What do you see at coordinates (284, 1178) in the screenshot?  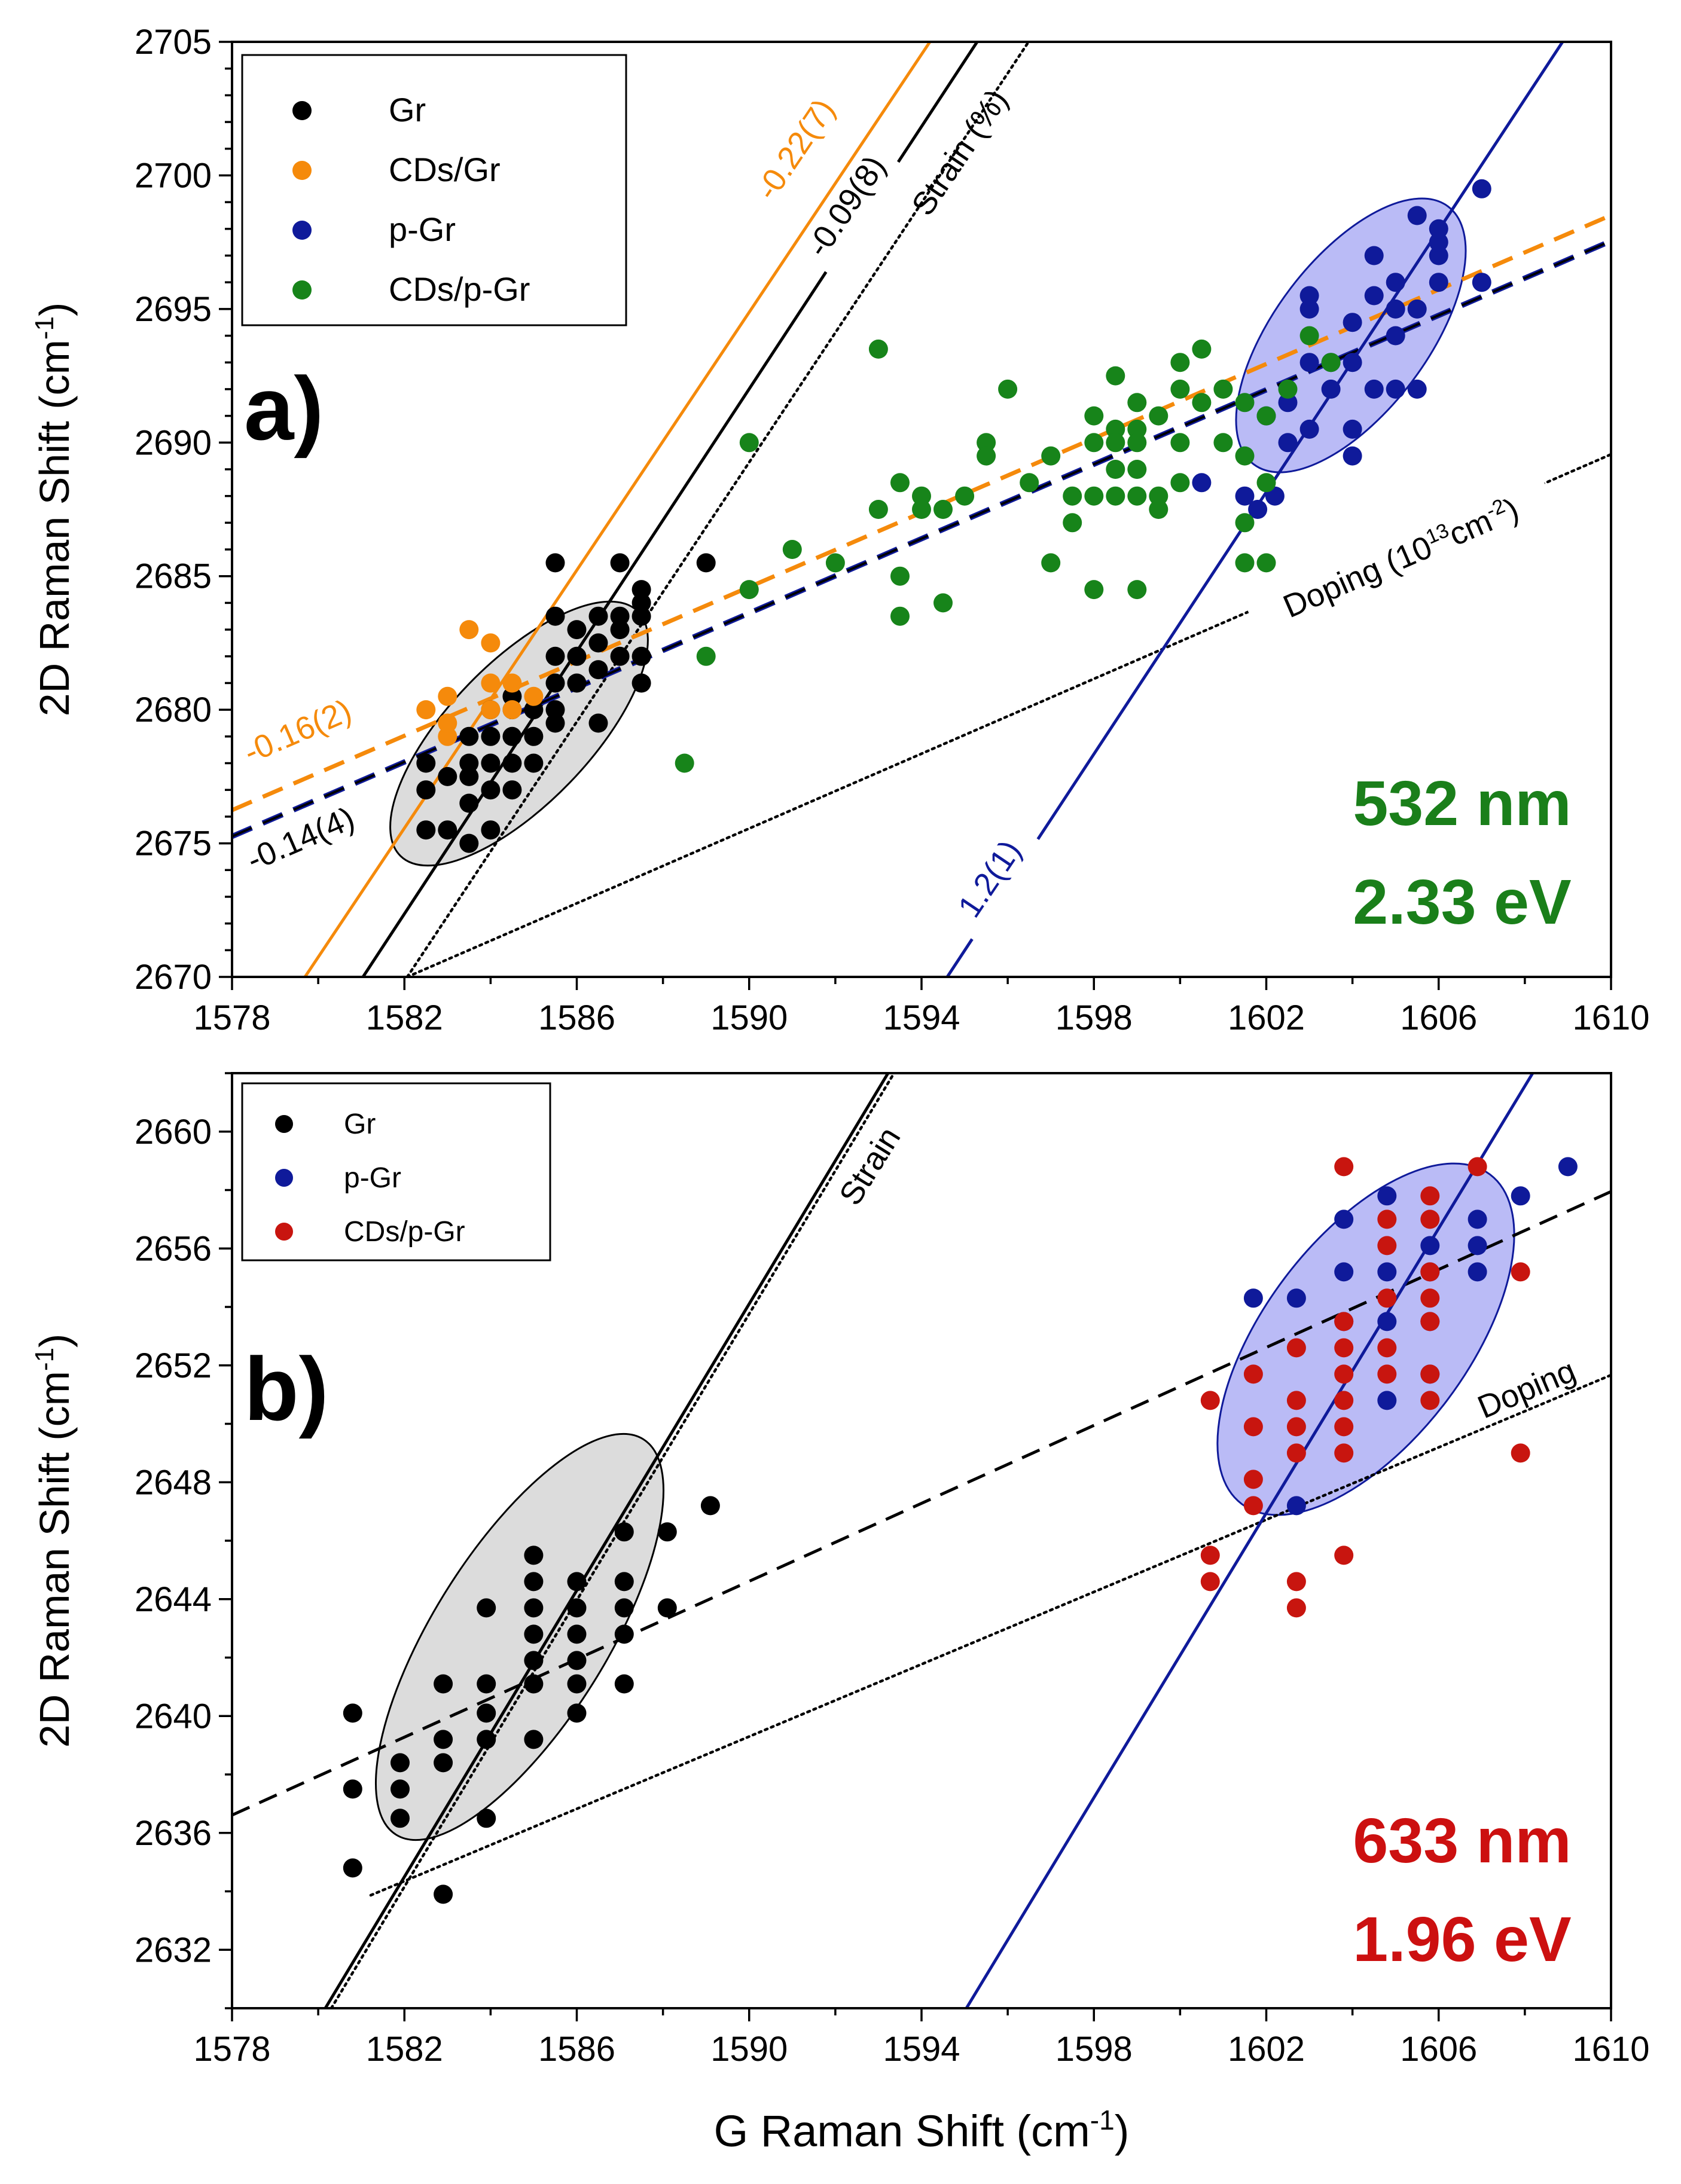 I see `legend-b-p-gr-marker` at bounding box center [284, 1178].